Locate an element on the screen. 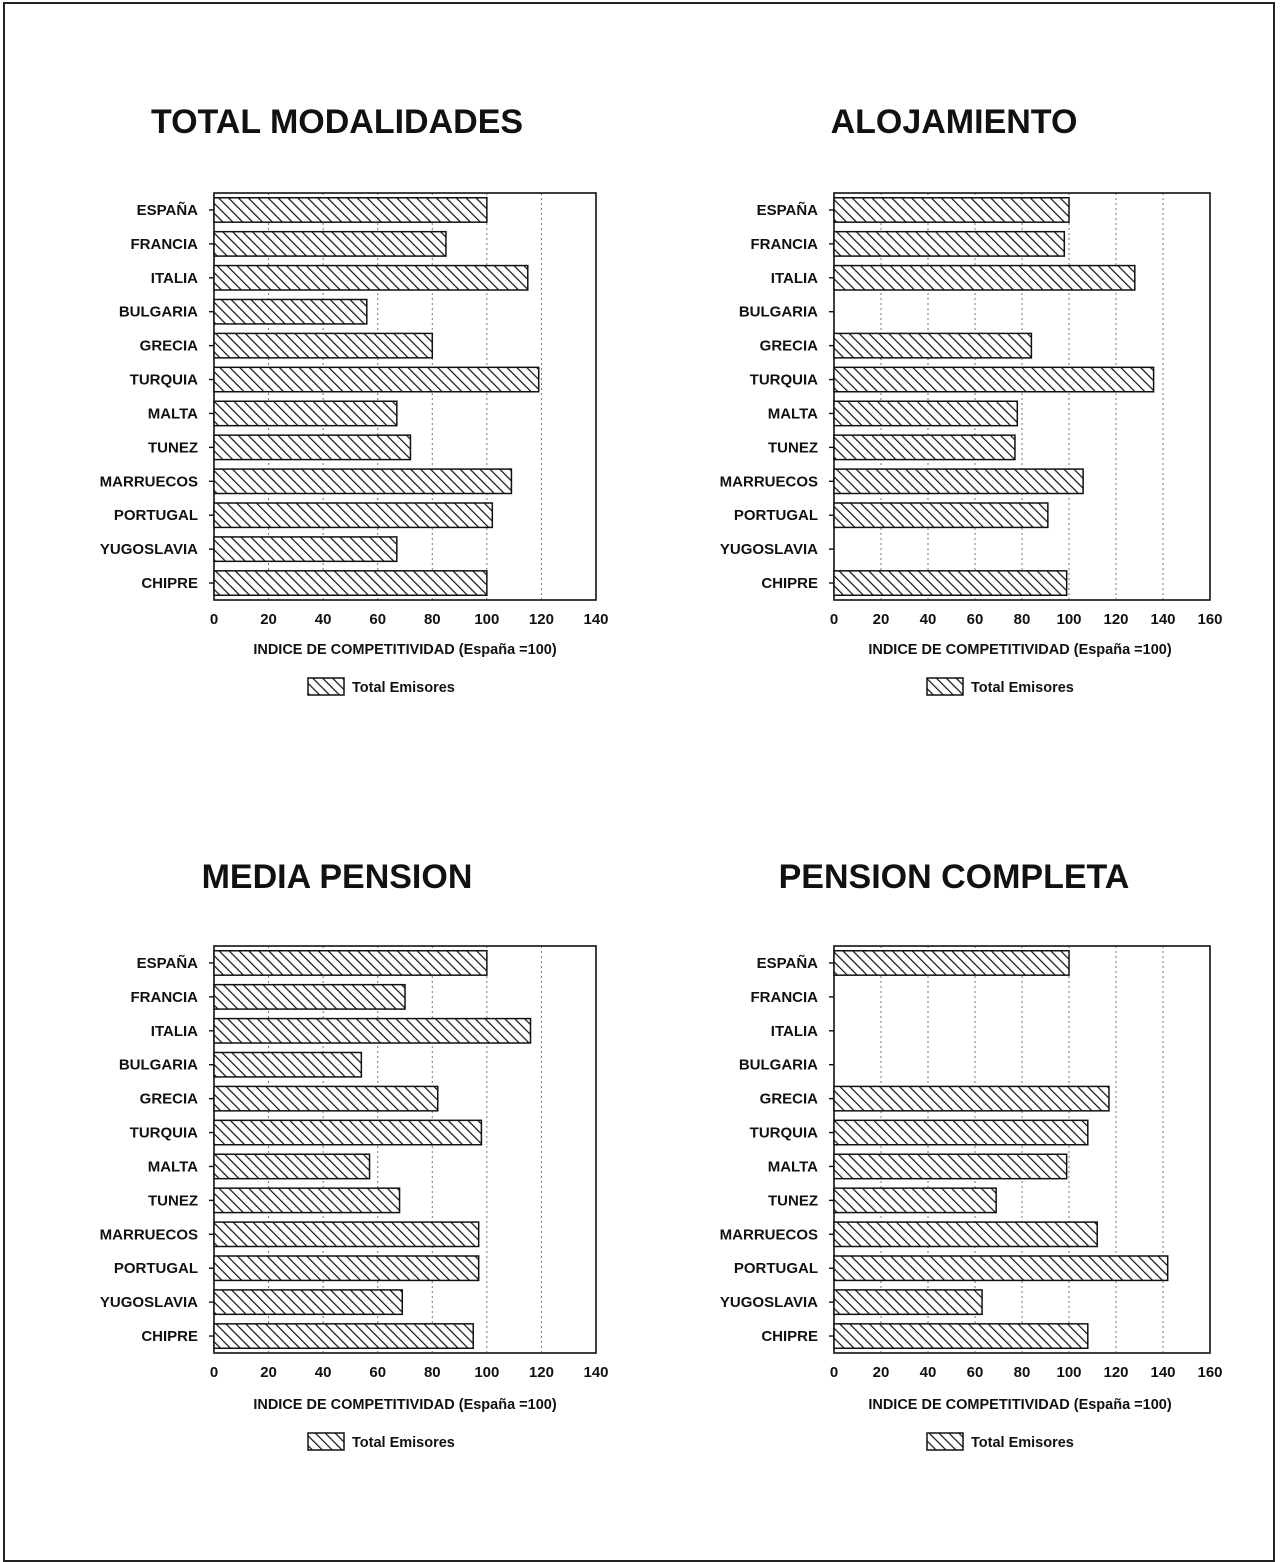 The width and height of the screenshot is (1280, 1562). chart-title: PENSION COMPLETA is located at coordinates (954, 877).